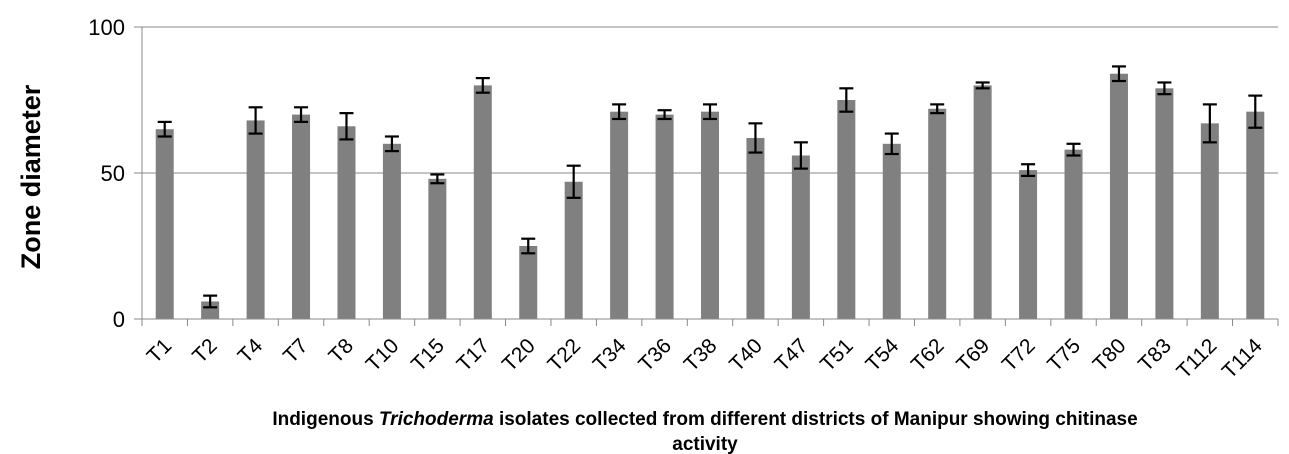 This screenshot has width=1289, height=454. What do you see at coordinates (1255, 111) in the screenshot?
I see `error-bar-t114` at bounding box center [1255, 111].